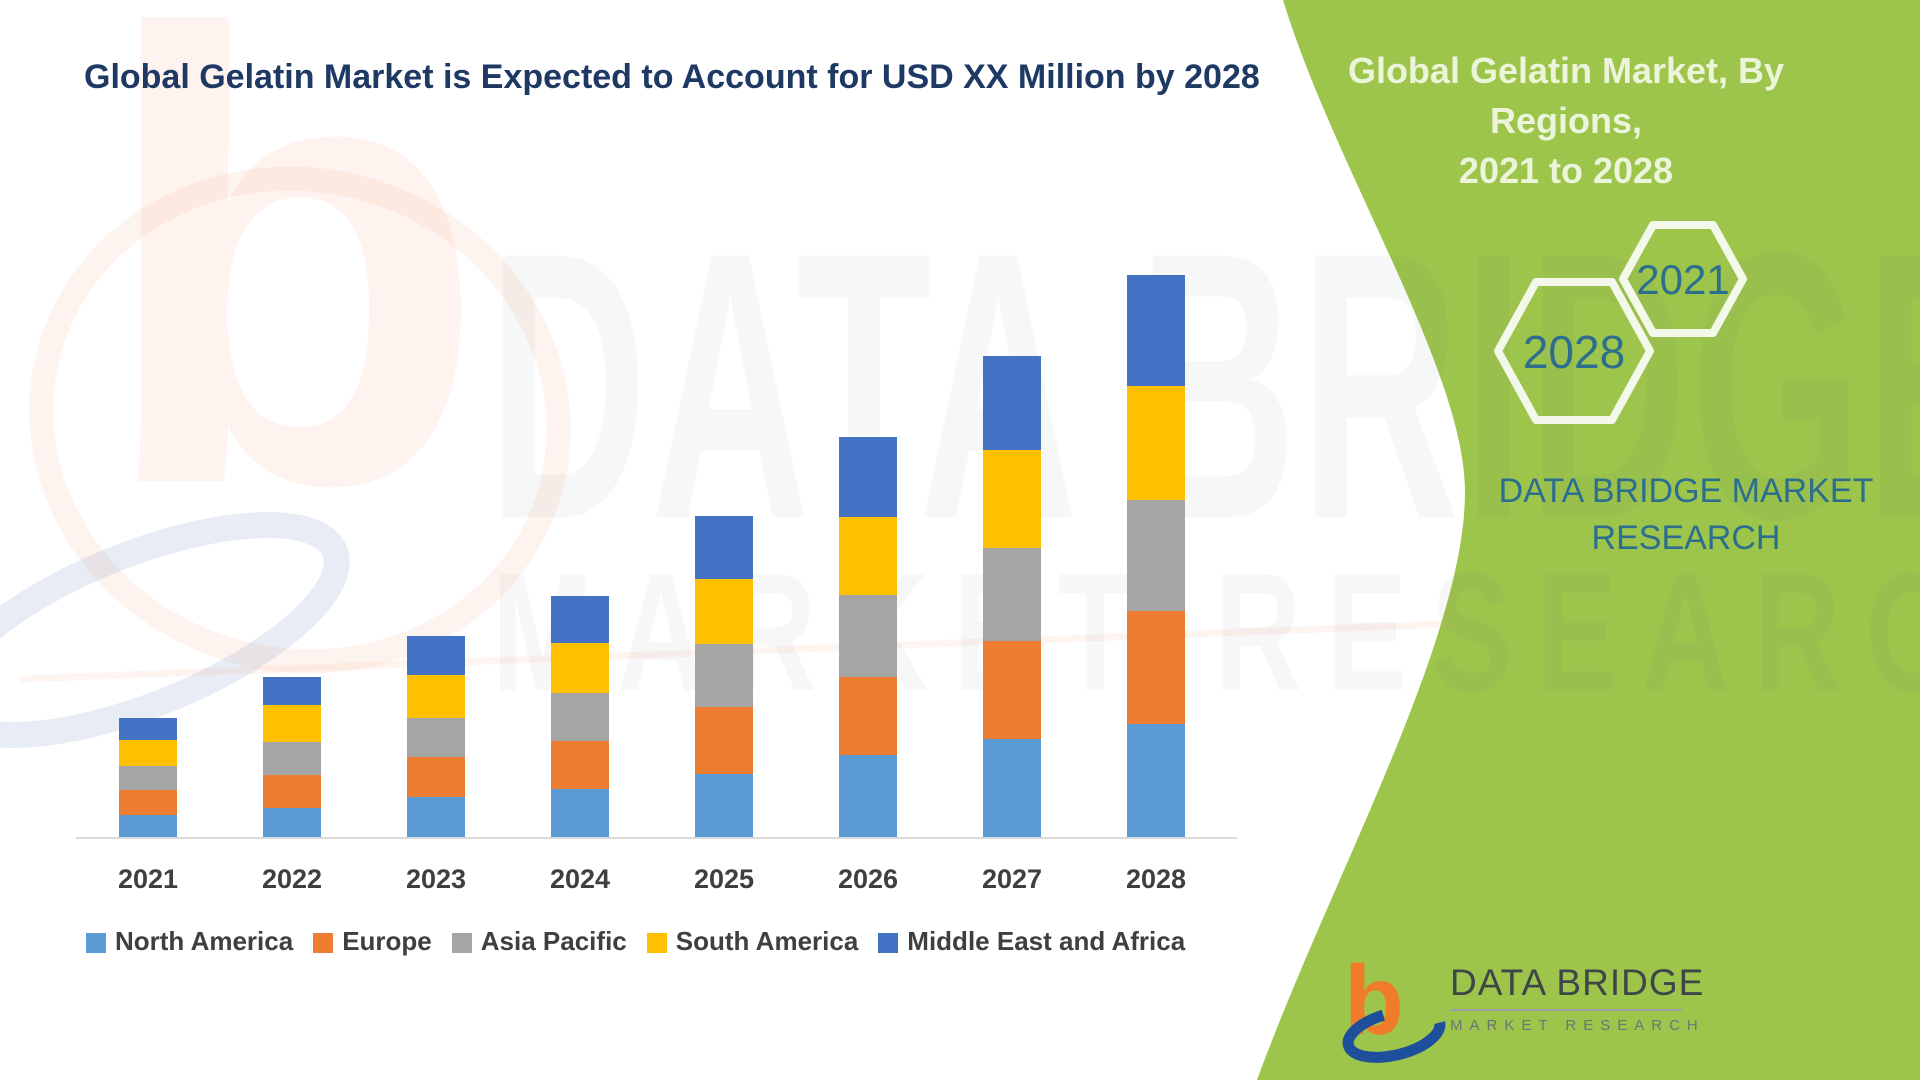  I want to click on x-axis-label-2025: 2025, so click(724, 879).